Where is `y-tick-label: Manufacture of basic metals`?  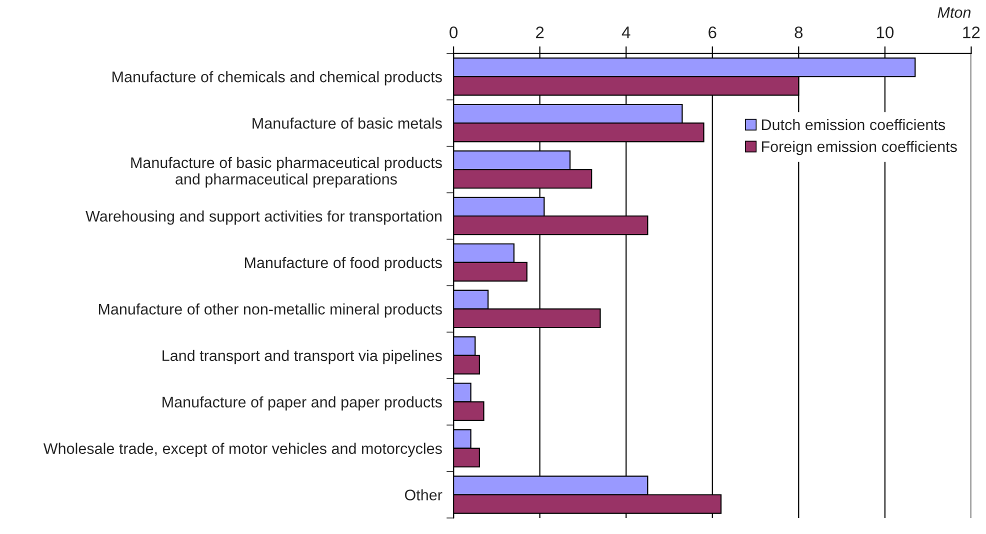
y-tick-label: Manufacture of basic metals is located at coordinates (347, 123).